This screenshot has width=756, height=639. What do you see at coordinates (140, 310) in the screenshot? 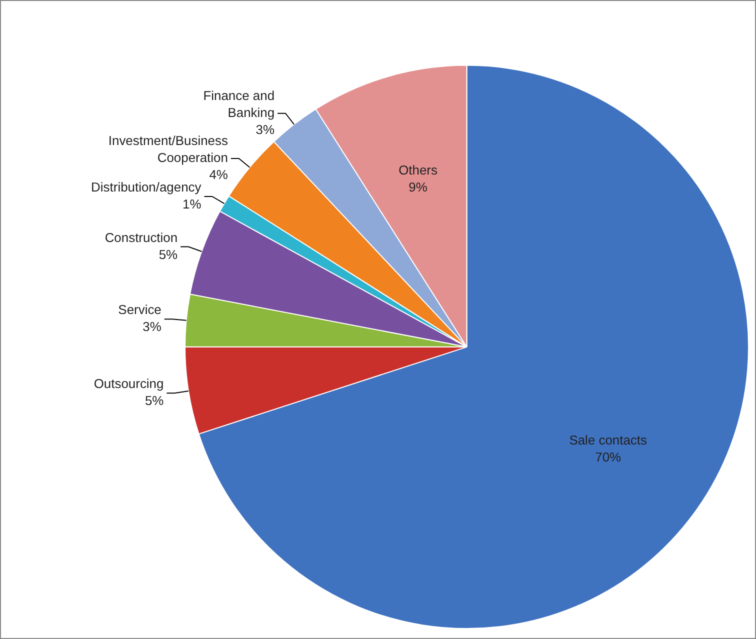
I see `slice-label: Service` at bounding box center [140, 310].